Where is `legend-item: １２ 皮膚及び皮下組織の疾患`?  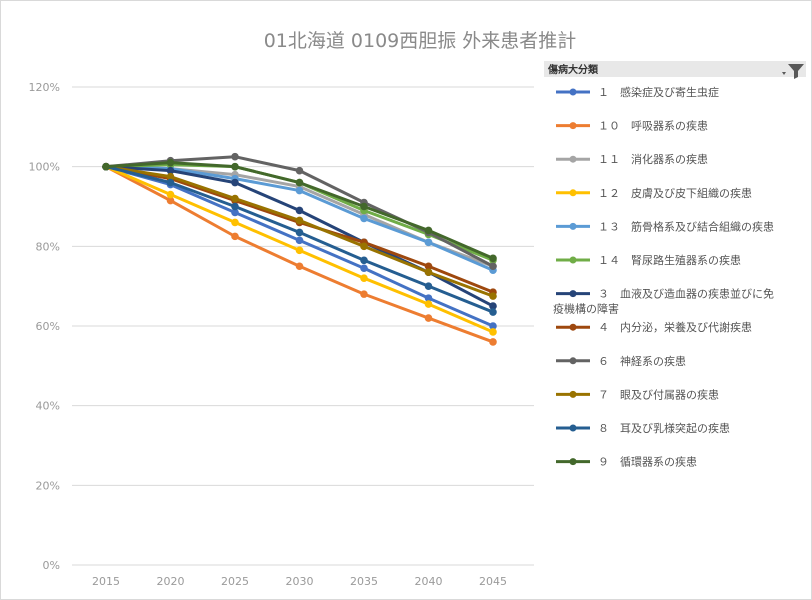 legend-item: １２ 皮膚及び皮下組織の疾患 is located at coordinates (654, 193).